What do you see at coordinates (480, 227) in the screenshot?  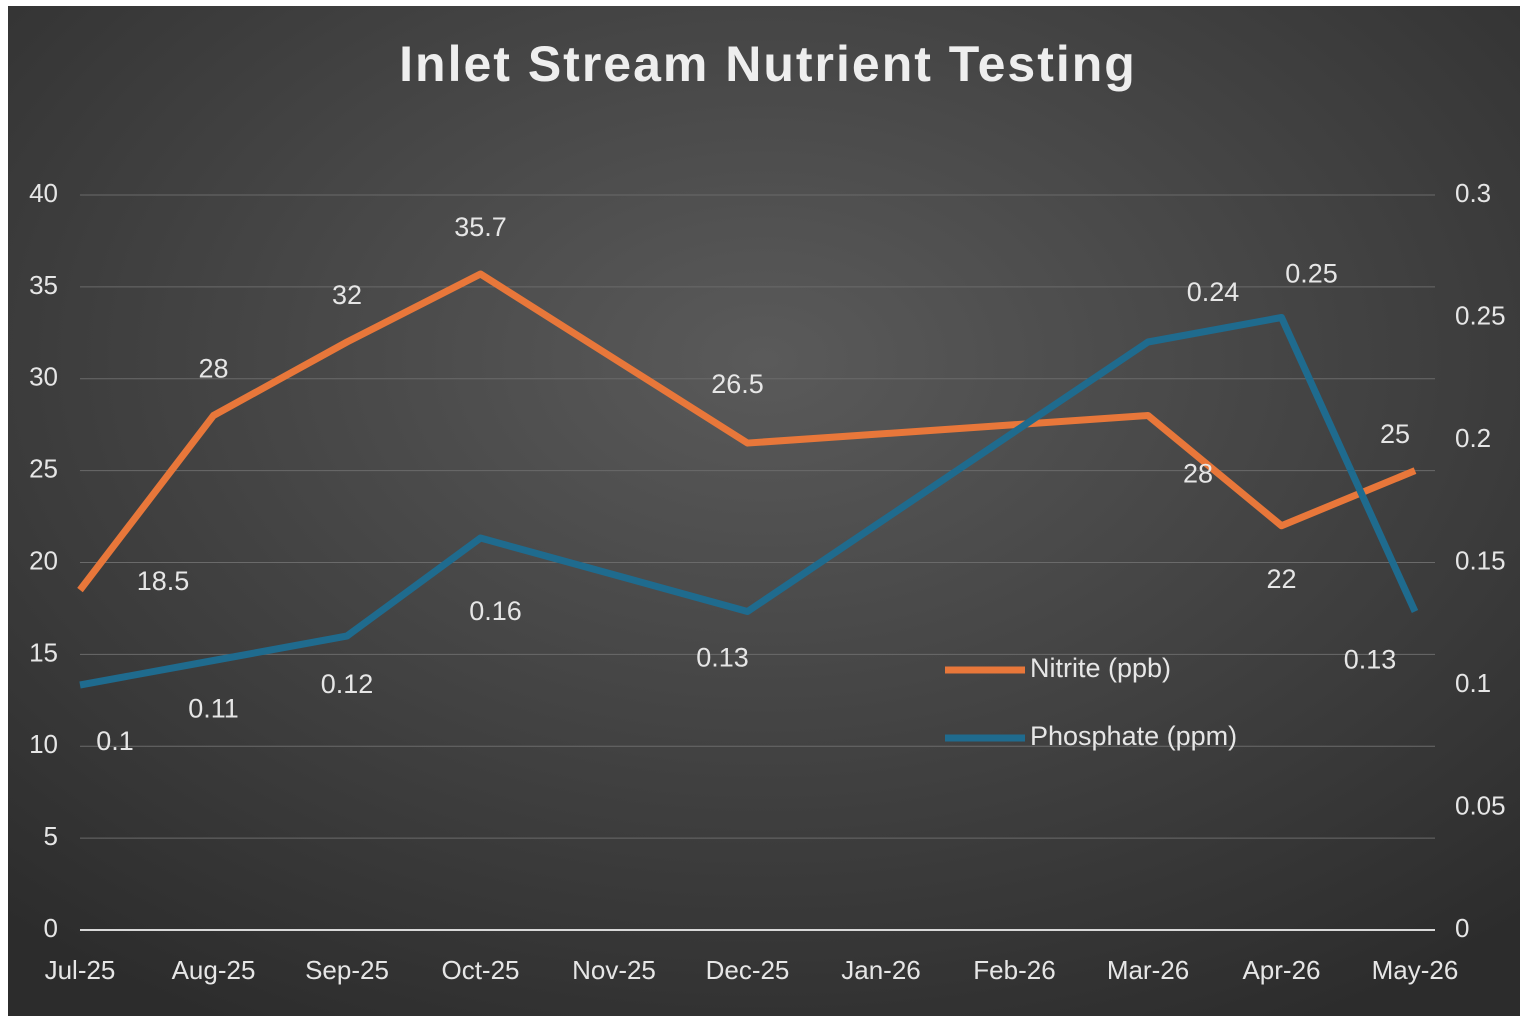 I see `data-label: 35.7` at bounding box center [480, 227].